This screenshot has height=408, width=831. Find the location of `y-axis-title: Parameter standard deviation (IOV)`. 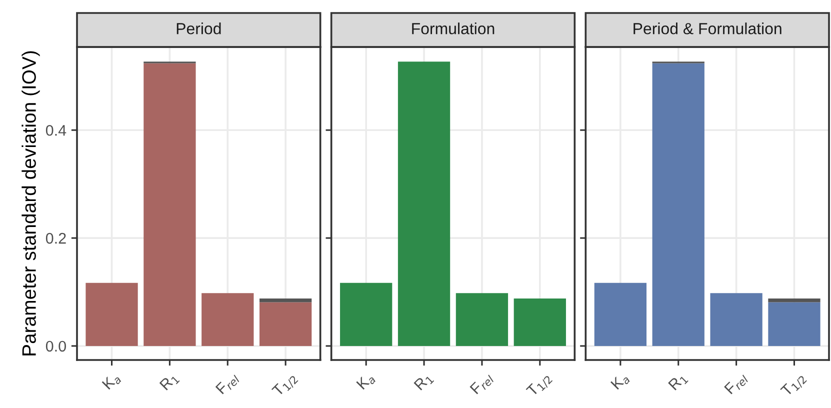

y-axis-title: Parameter standard deviation (IOV) is located at coordinates (31, 203).